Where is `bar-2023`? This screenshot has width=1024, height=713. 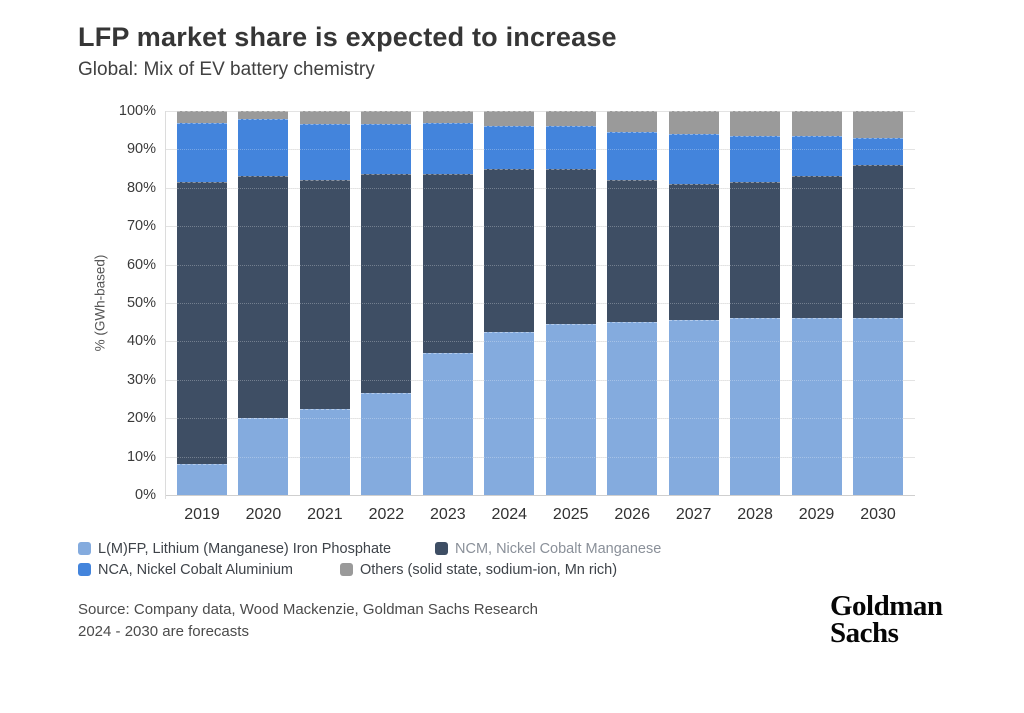
bar-2023 is located at coordinates (447, 303).